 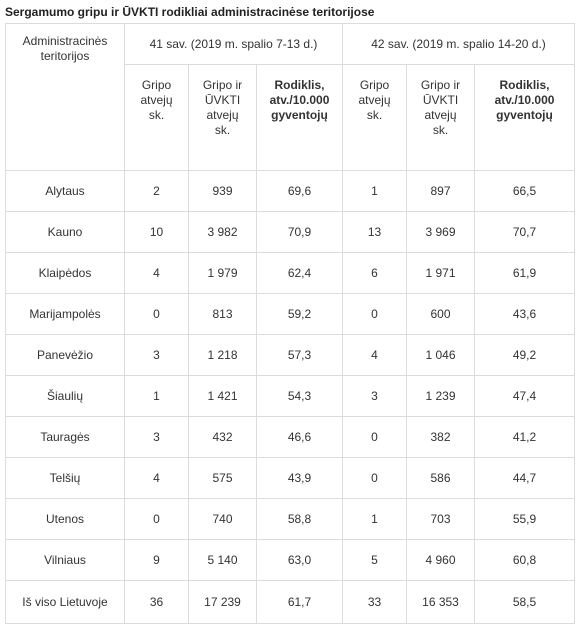 What do you see at coordinates (222, 478) in the screenshot?
I see `flu-ari-cases-w41: 575` at bounding box center [222, 478].